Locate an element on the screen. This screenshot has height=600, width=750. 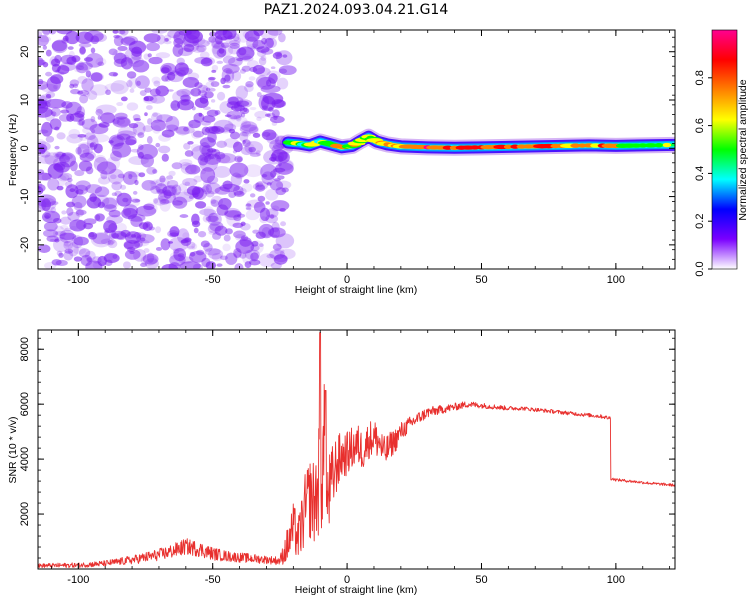
colorbar-ticks: 0.0 0.2 0.4 0.6 0.8 is located at coordinates (703, 173).